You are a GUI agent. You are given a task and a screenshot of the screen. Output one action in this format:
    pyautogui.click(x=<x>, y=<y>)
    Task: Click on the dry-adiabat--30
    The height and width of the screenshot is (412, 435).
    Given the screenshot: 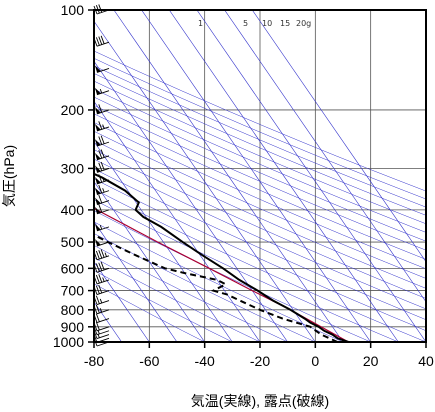 What is the action you would take?
    pyautogui.click(x=163, y=306)
    